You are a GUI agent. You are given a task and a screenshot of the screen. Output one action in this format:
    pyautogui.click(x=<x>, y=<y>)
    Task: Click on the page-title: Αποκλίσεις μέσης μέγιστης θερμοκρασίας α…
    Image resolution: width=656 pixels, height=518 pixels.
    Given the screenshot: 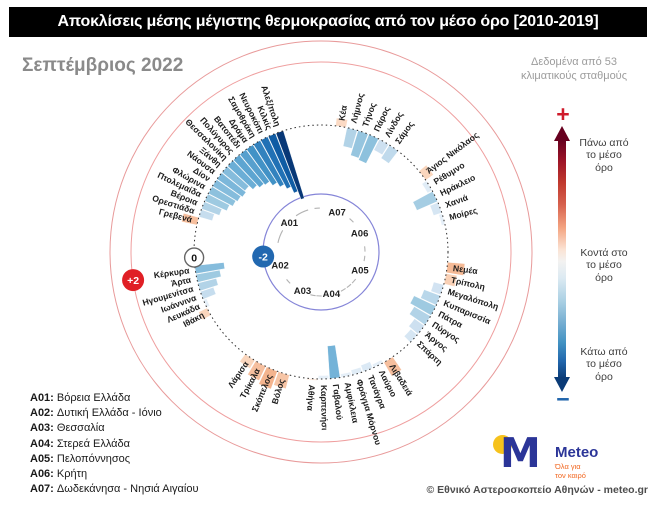 What is the action you would take?
    pyautogui.click(x=328, y=21)
    